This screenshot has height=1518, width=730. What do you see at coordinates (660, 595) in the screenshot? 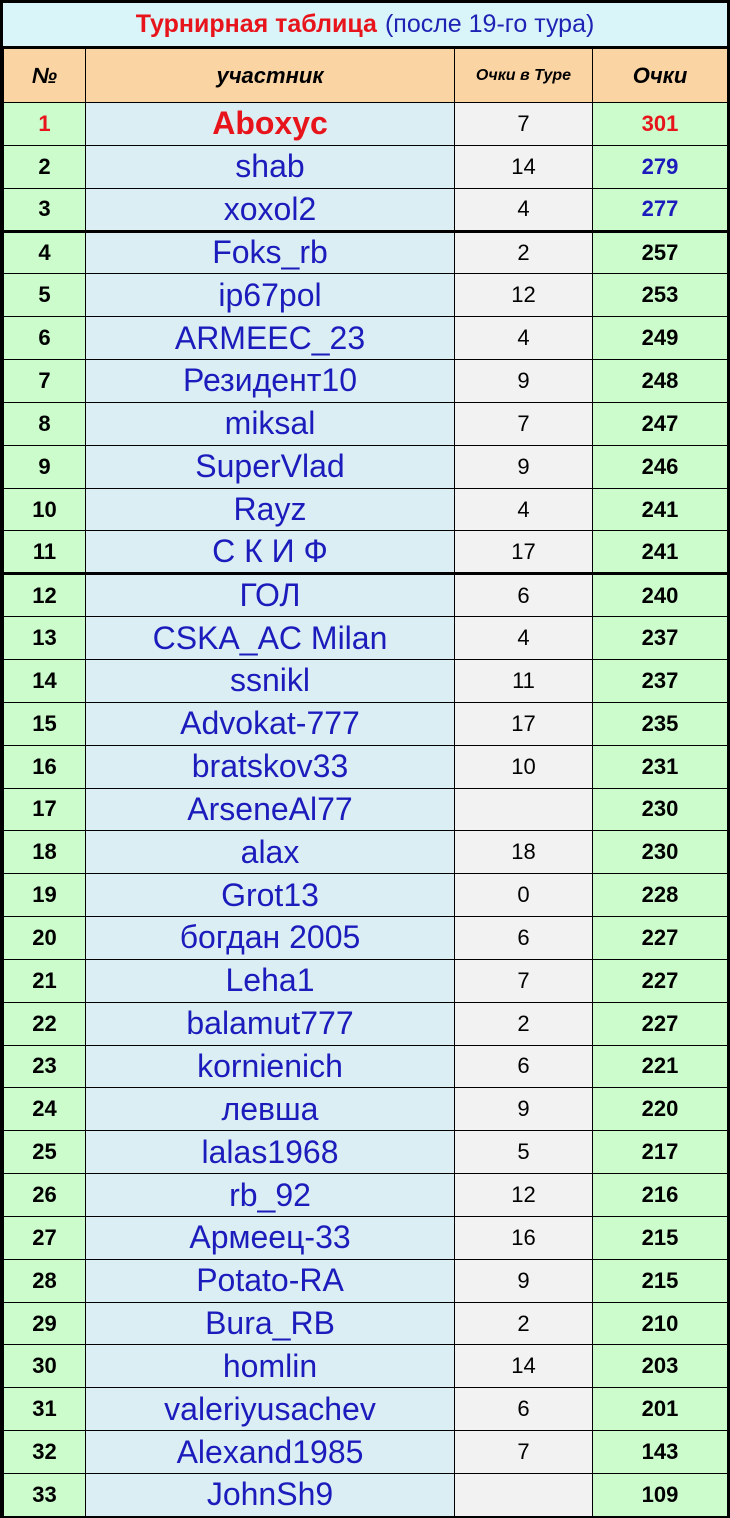
I see `points-cell: 240` at bounding box center [660, 595].